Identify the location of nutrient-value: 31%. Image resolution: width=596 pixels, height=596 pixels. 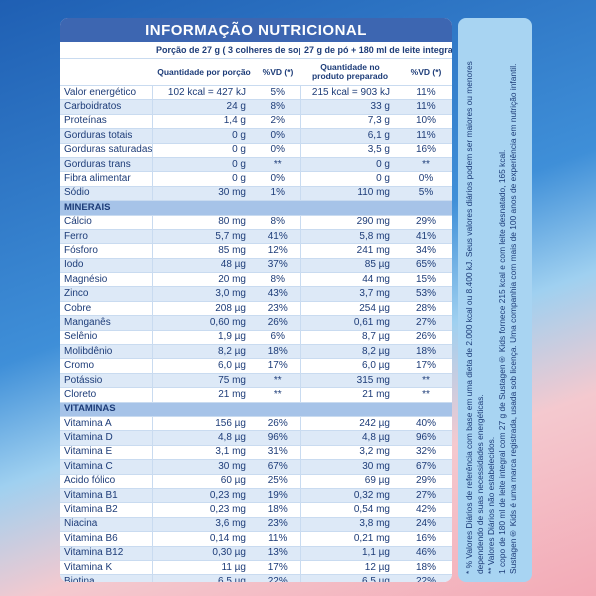
(278, 453).